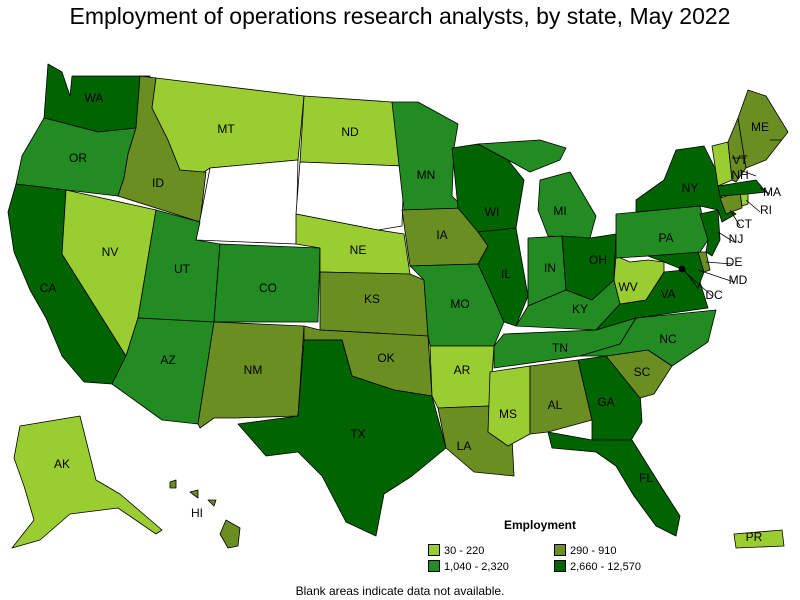 The height and width of the screenshot is (600, 800). What do you see at coordinates (667, 294) in the screenshot?
I see `state-label-va: VA` at bounding box center [667, 294].